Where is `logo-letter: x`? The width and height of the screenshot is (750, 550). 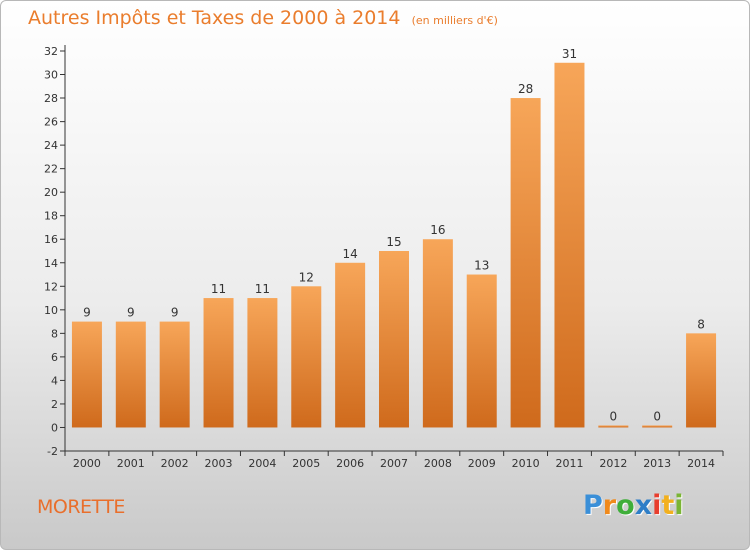
logo-letter: x is located at coordinates (643, 505).